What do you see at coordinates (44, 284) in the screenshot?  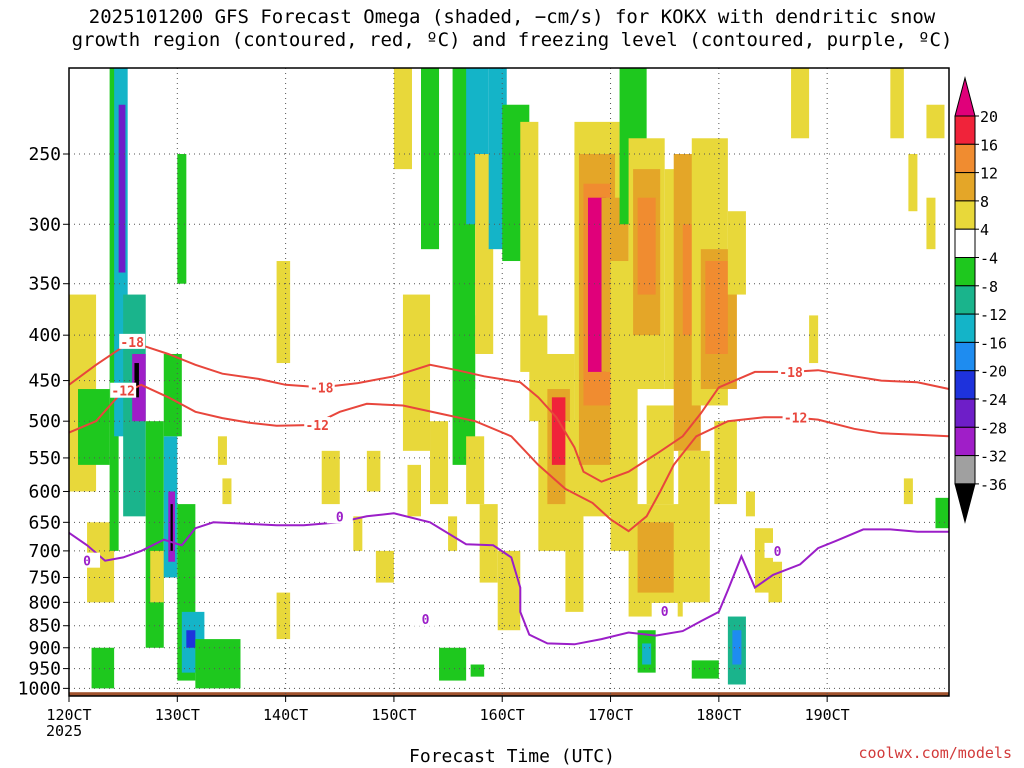 I see `y-tick-label: 350` at bounding box center [44, 284].